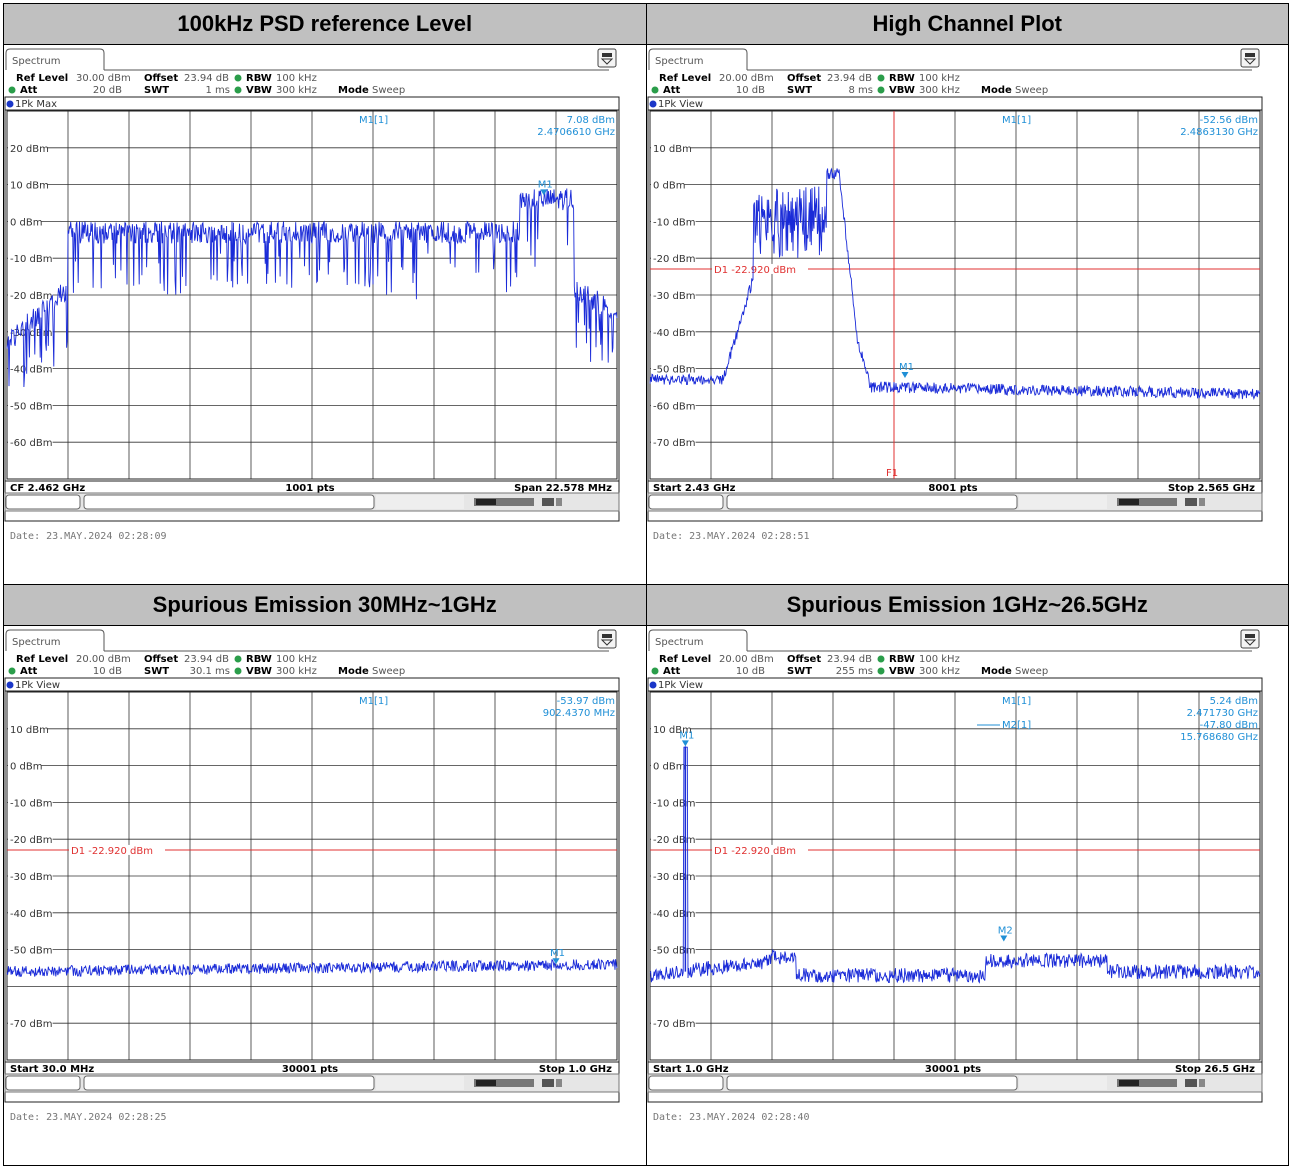 This screenshot has height=1166, width=1292. What do you see at coordinates (31, 951) in the screenshot?
I see `y-axis-label: -50 dBm` at bounding box center [31, 951].